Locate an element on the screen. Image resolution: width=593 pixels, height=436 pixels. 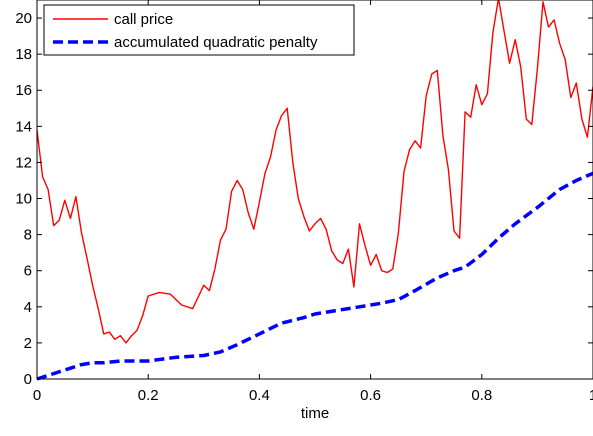
y-tick-label: 0 is located at coordinates (28, 379).